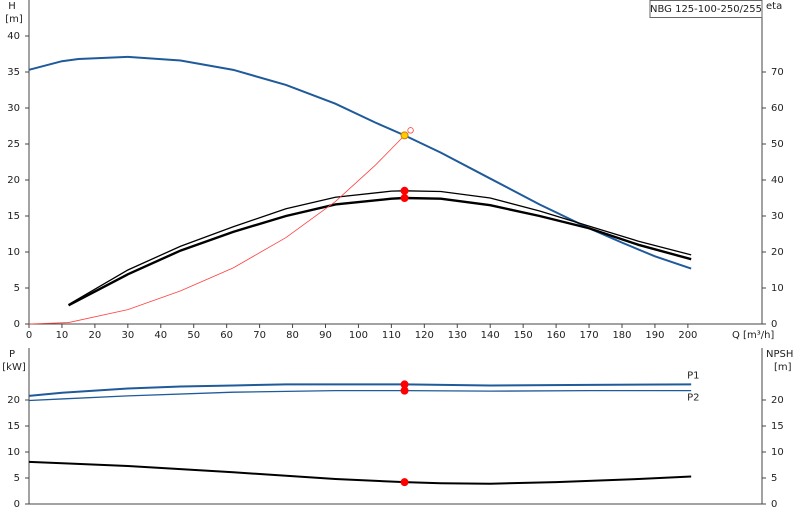  Describe the element at coordinates (193, 335) in the screenshot. I see `x-tick-label: 50` at that location.